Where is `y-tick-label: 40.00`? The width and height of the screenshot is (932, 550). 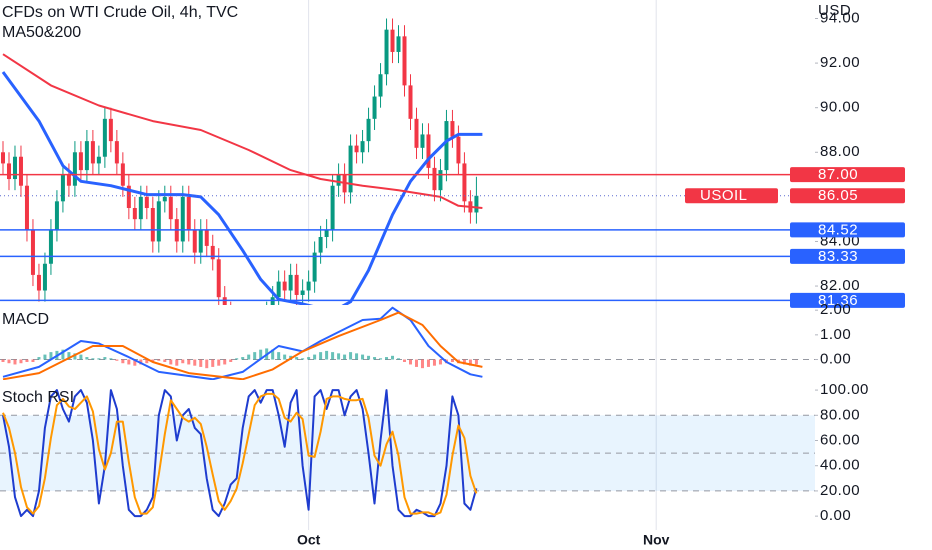
y-tick-label: 40.00 is located at coordinates (840, 465).